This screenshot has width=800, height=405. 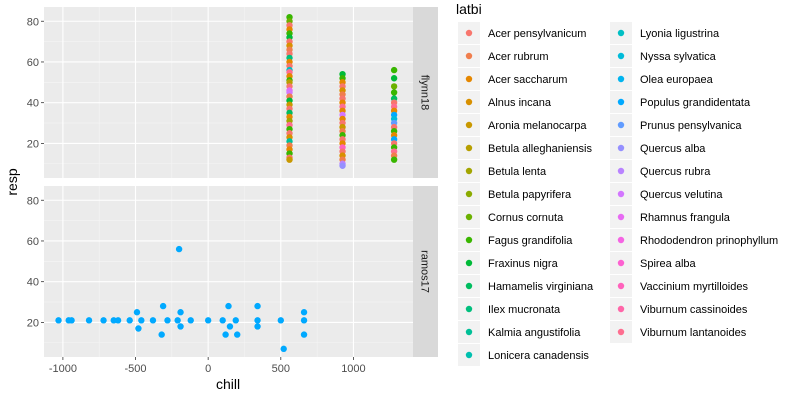 I want to click on legend-item: Betula lenta, so click(x=502, y=171).